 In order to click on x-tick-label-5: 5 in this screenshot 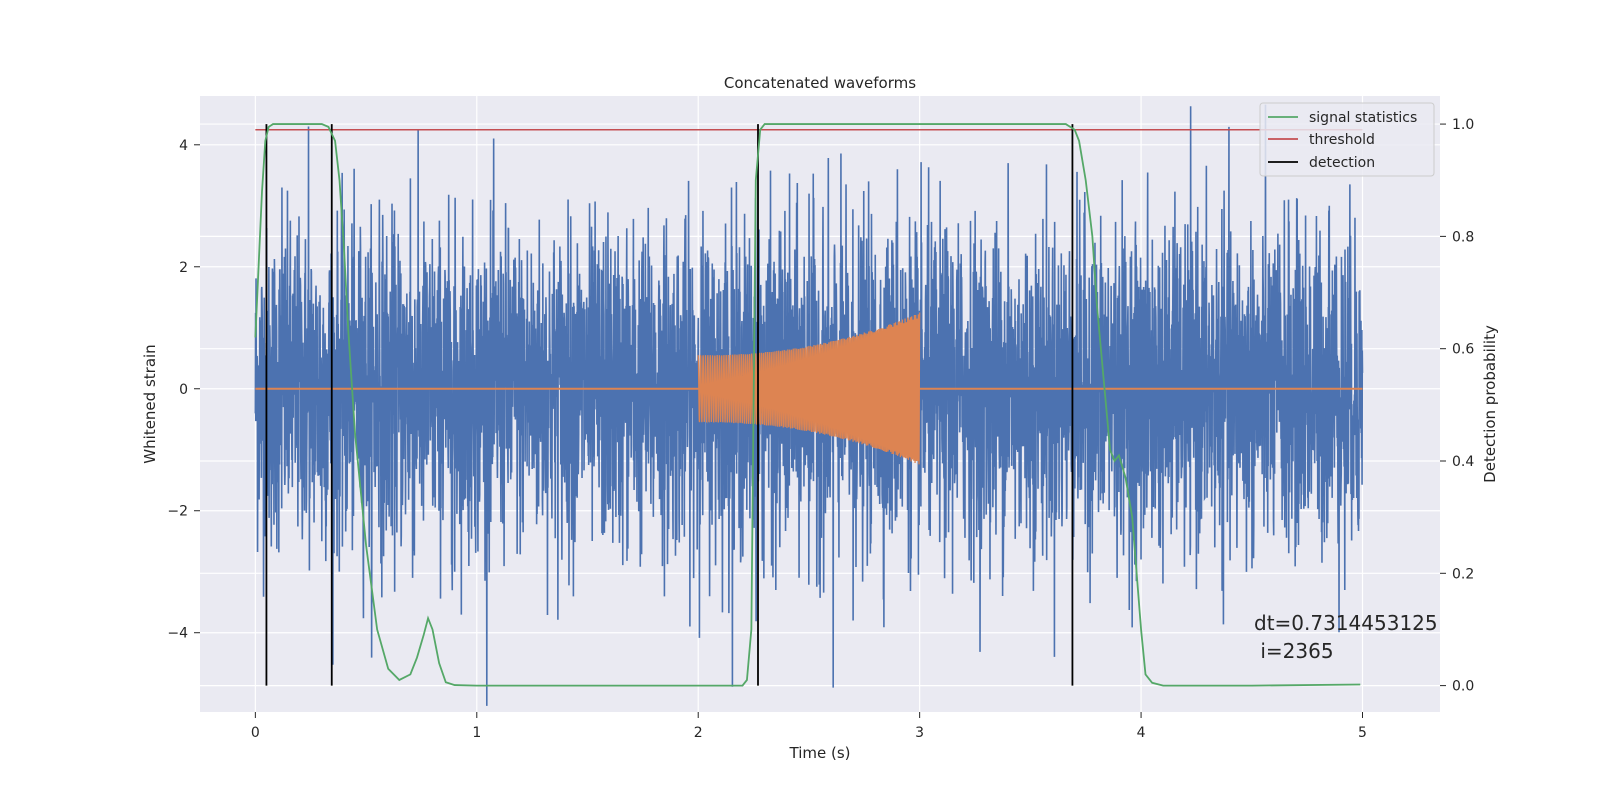, I will do `click(1362, 733)`.